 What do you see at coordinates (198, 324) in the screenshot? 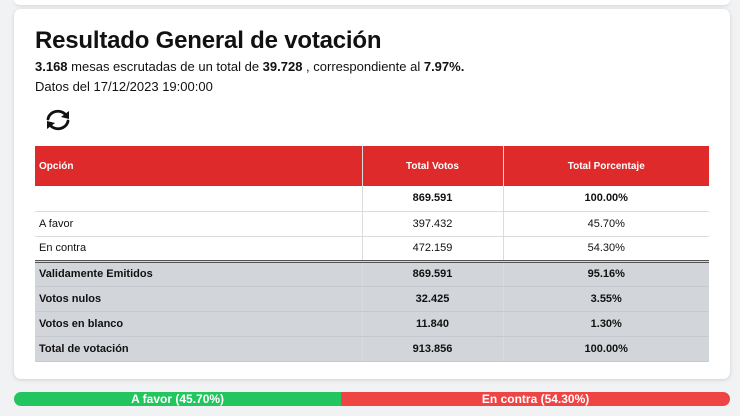
I see `row-option: Votos en blanco` at bounding box center [198, 324].